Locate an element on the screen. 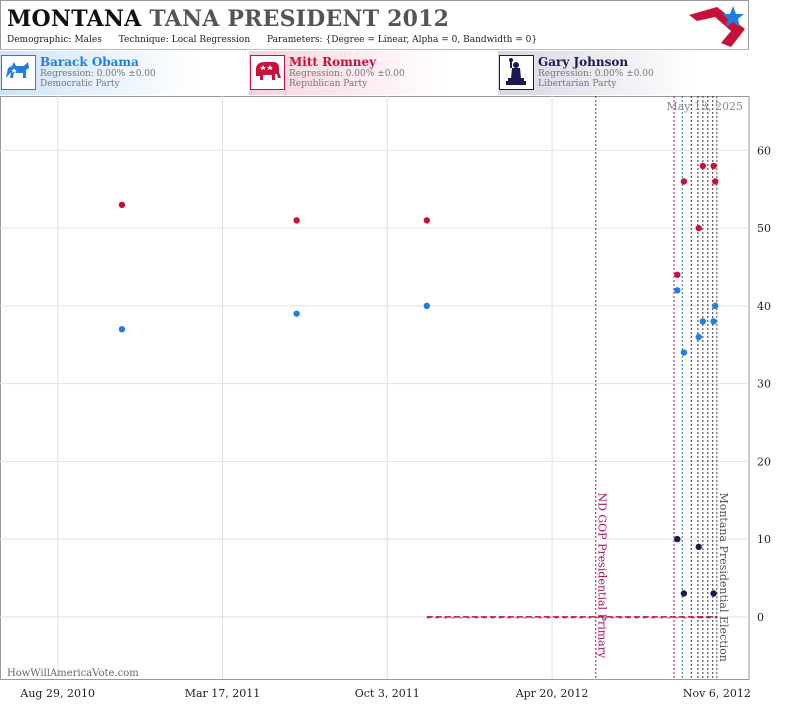 The image size is (789, 704). candidate-name: Mitt Romney is located at coordinates (333, 62).